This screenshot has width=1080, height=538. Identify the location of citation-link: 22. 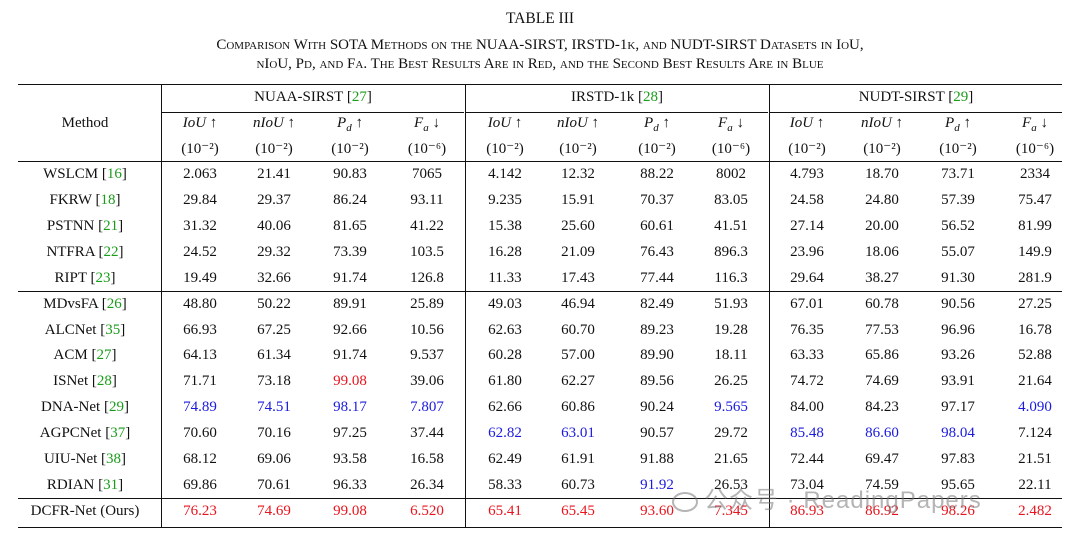
(111, 252).